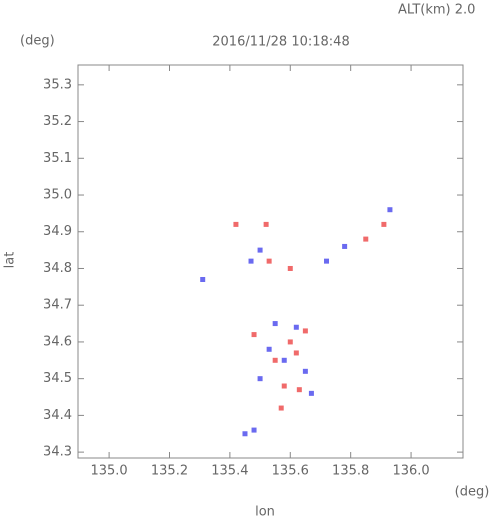 The width and height of the screenshot is (491, 525). What do you see at coordinates (57, 121) in the screenshot?
I see `y-tick-label: 35.2` at bounding box center [57, 121].